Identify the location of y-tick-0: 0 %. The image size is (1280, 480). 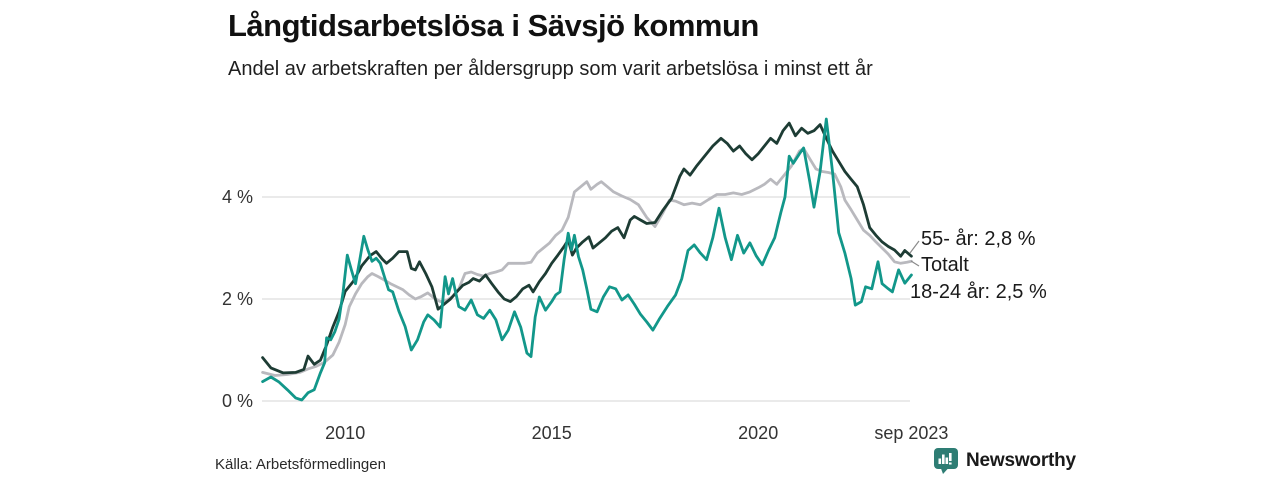
(237, 401).